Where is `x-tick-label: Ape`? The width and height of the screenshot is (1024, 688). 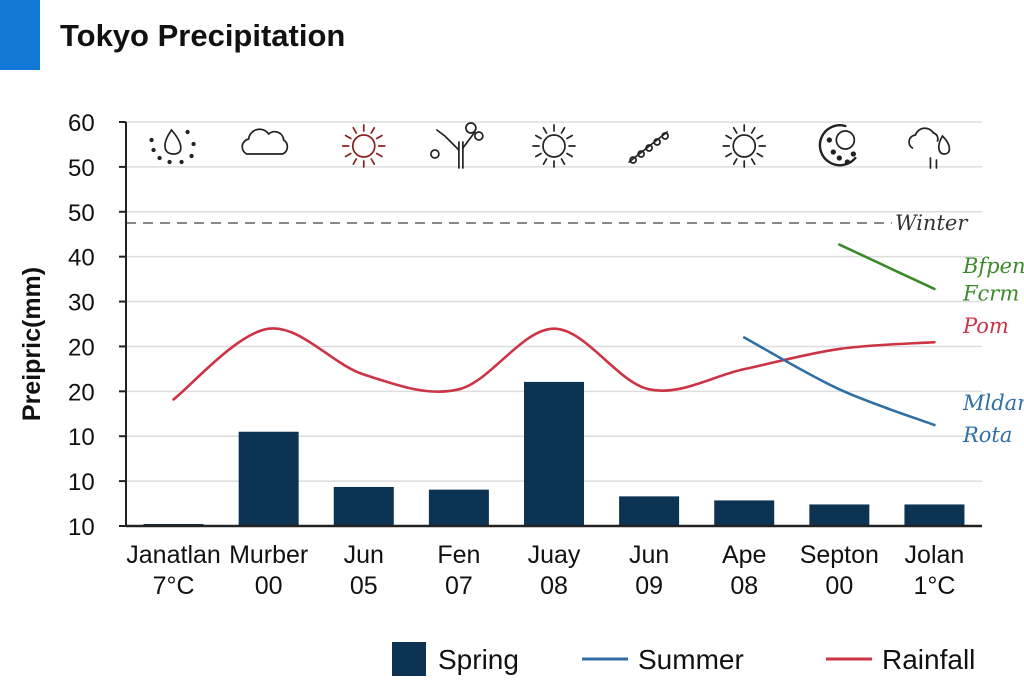 x-tick-label: Ape is located at coordinates (744, 555).